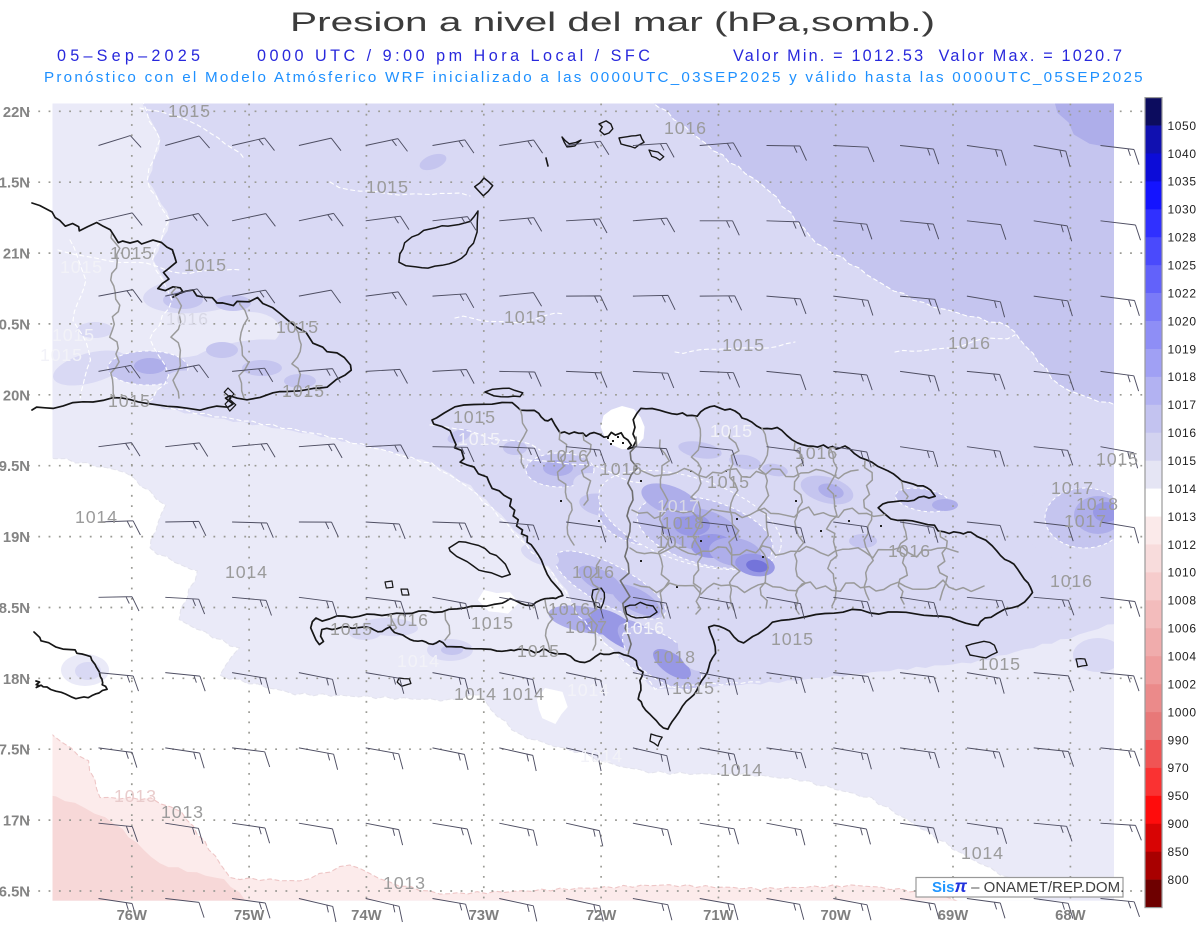 The image size is (1200, 927). I want to click on svg-text: 1019, so click(1182, 349).